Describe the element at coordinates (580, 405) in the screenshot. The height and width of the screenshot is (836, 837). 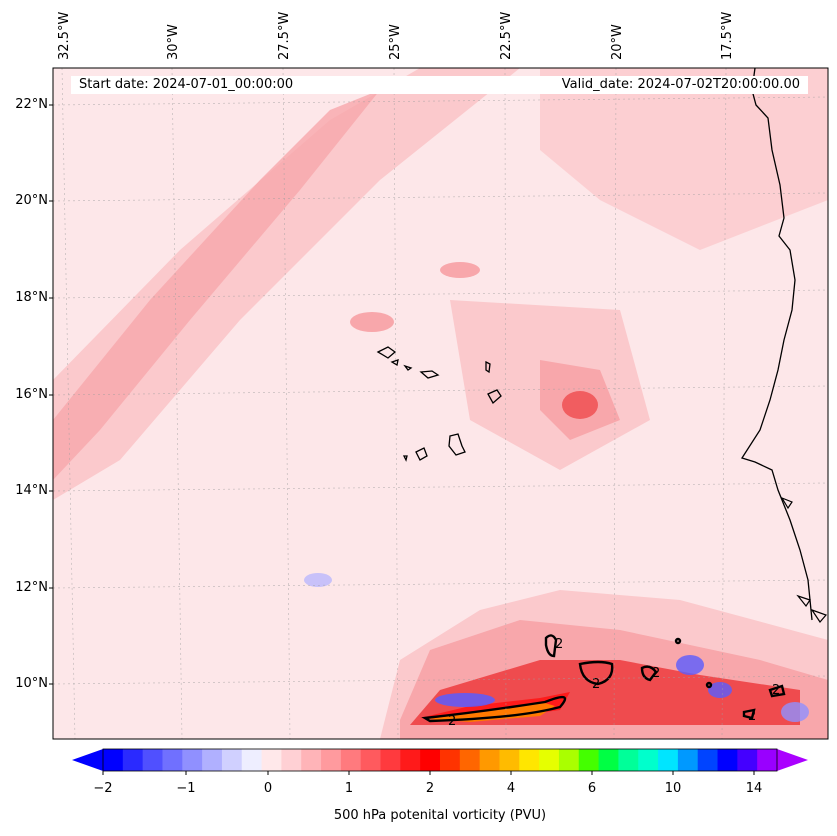
I see `pv-max-central` at that location.